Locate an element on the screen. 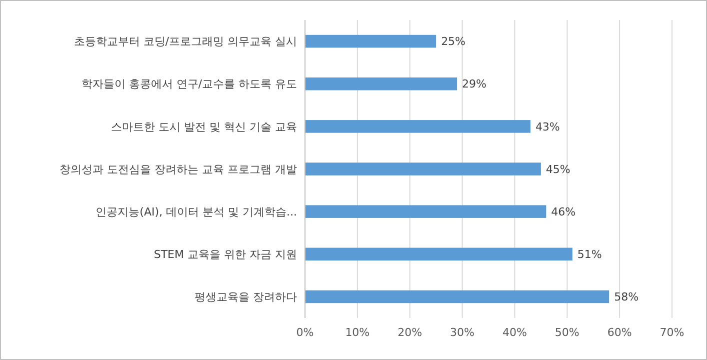  x-tick-label: 50% is located at coordinates (567, 332).